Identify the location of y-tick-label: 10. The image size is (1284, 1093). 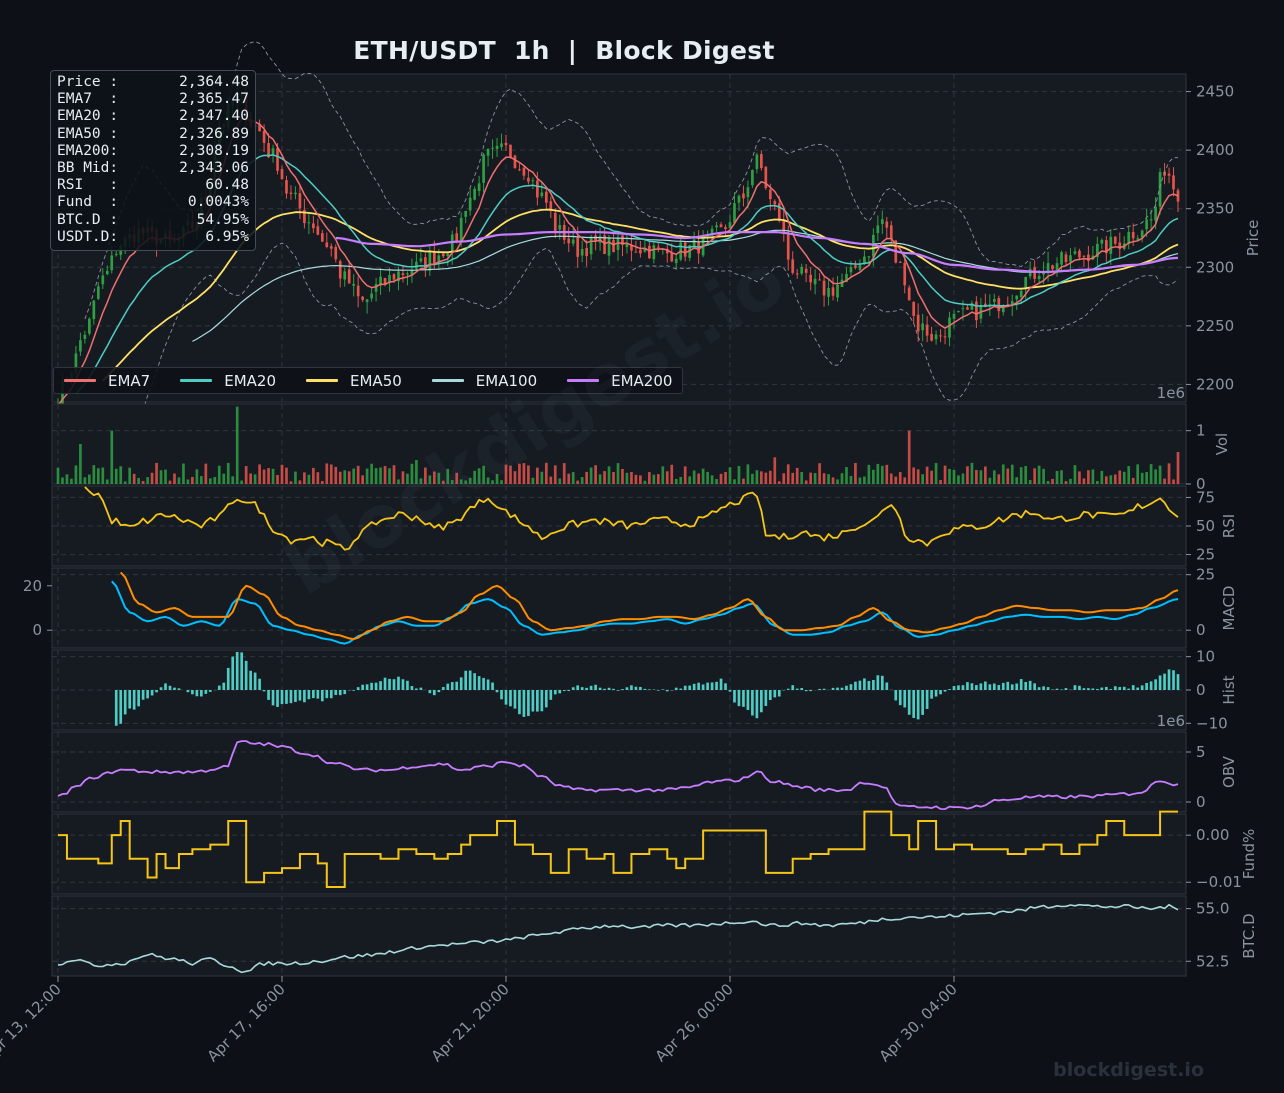
(1205, 657).